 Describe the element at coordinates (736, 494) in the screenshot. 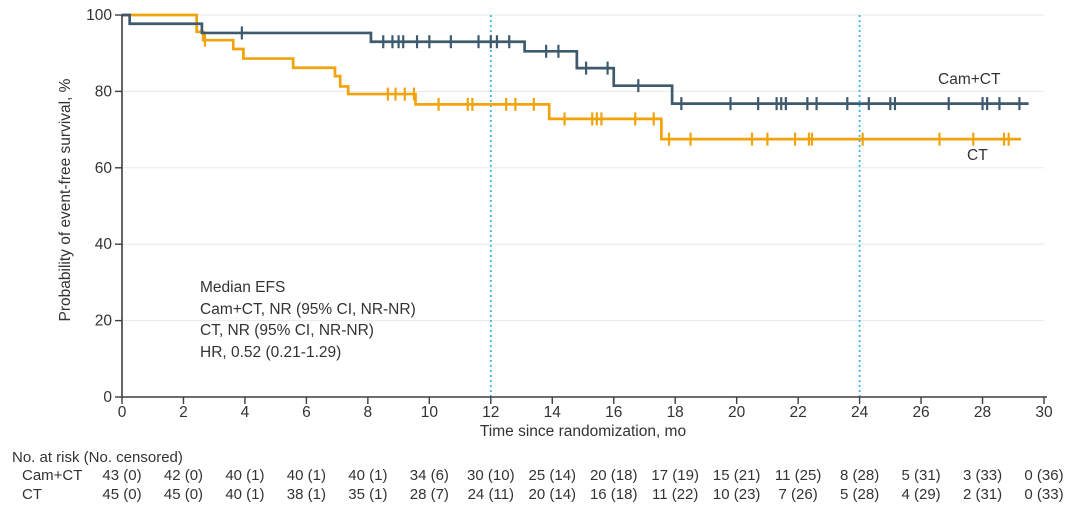

I see `risk-cell: 10 (23)` at that location.